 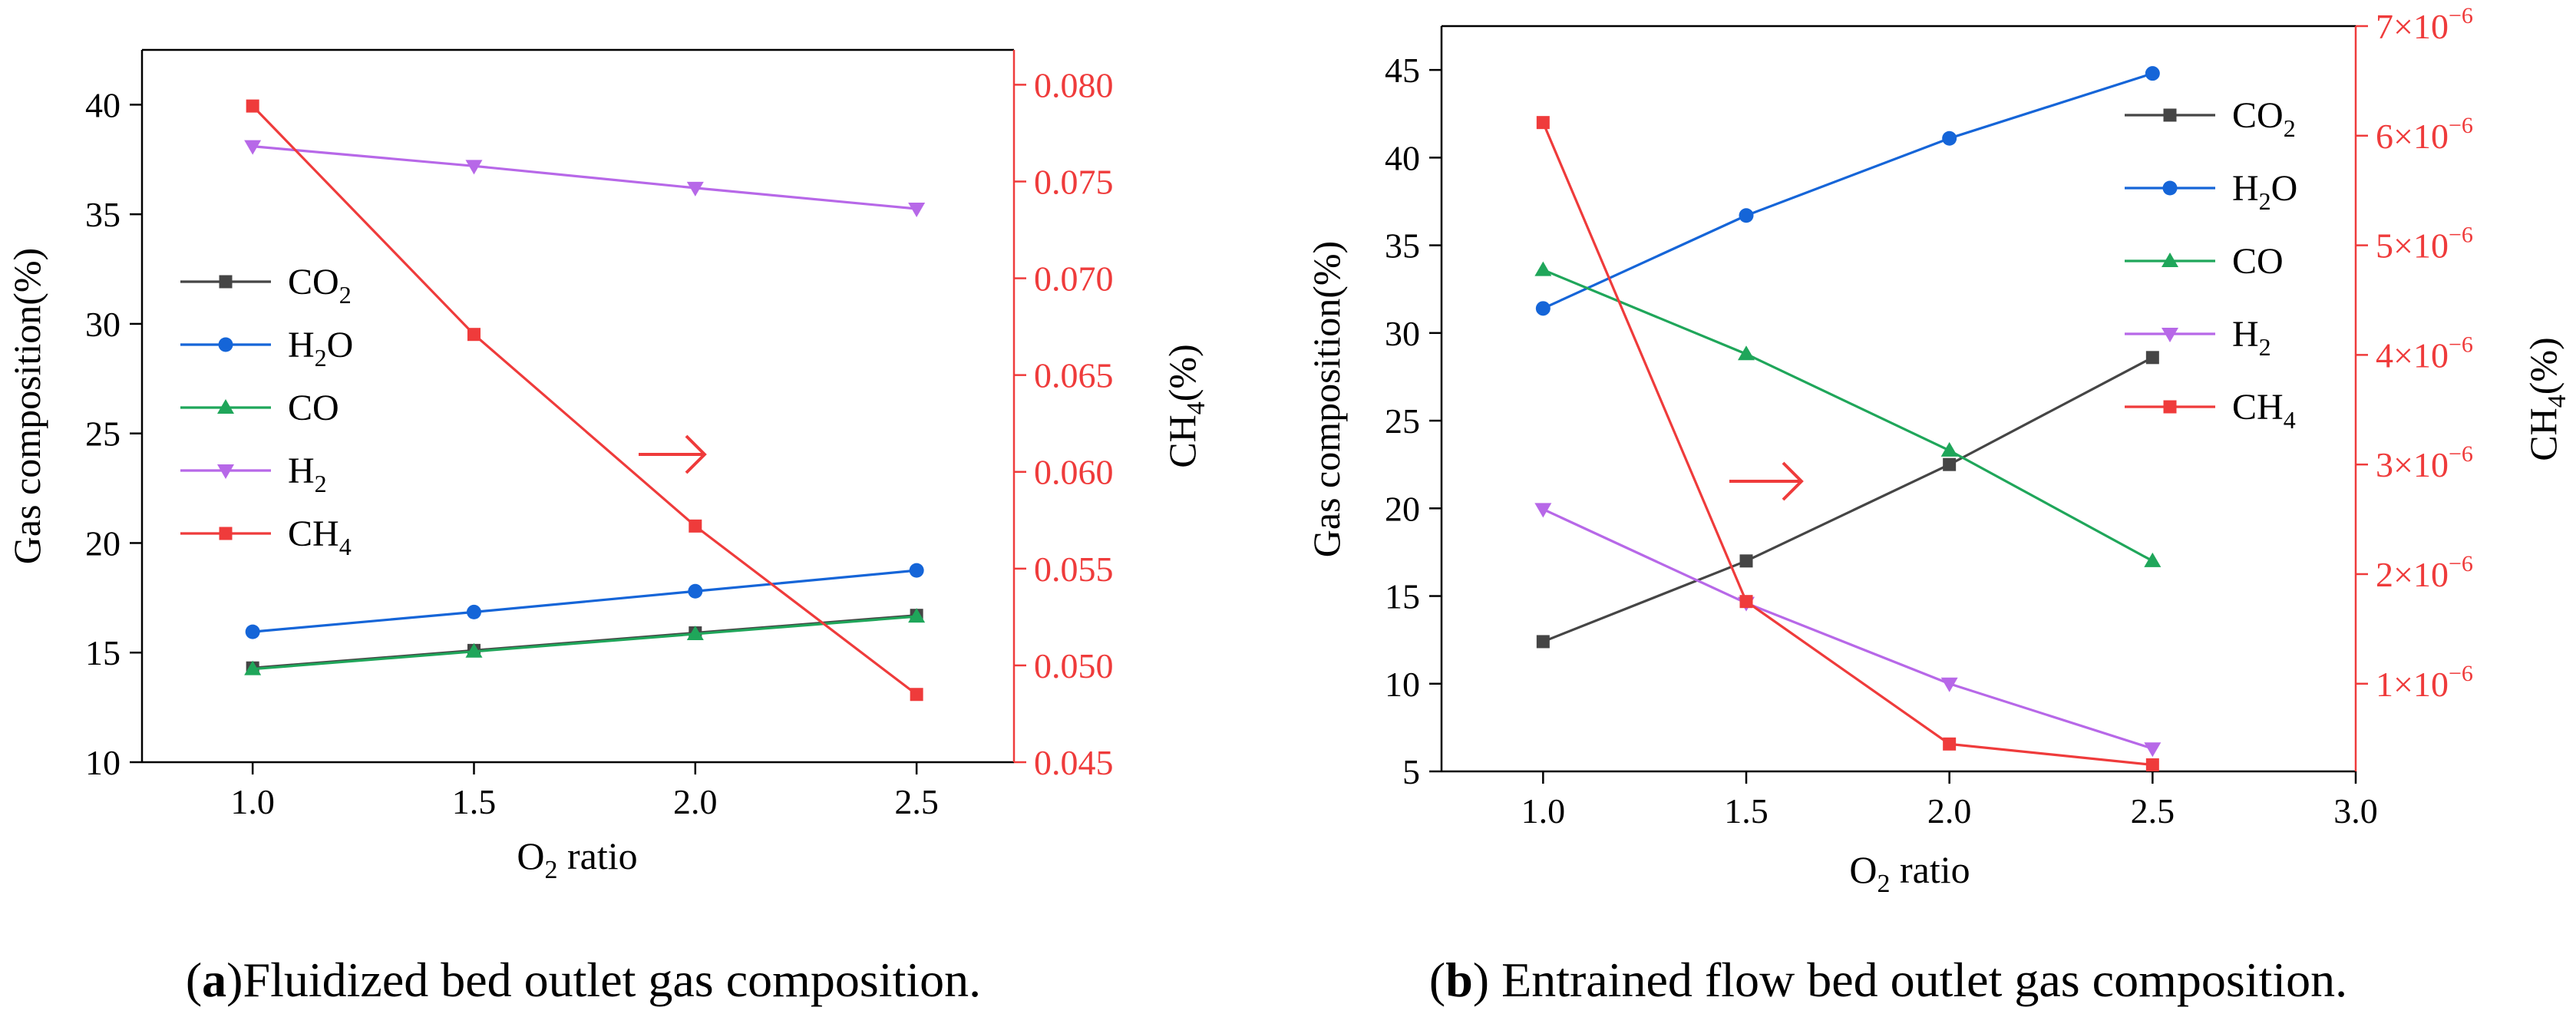 What do you see at coordinates (2264, 411) in the screenshot?
I see `legend-label-ch4: CH4` at bounding box center [2264, 411].